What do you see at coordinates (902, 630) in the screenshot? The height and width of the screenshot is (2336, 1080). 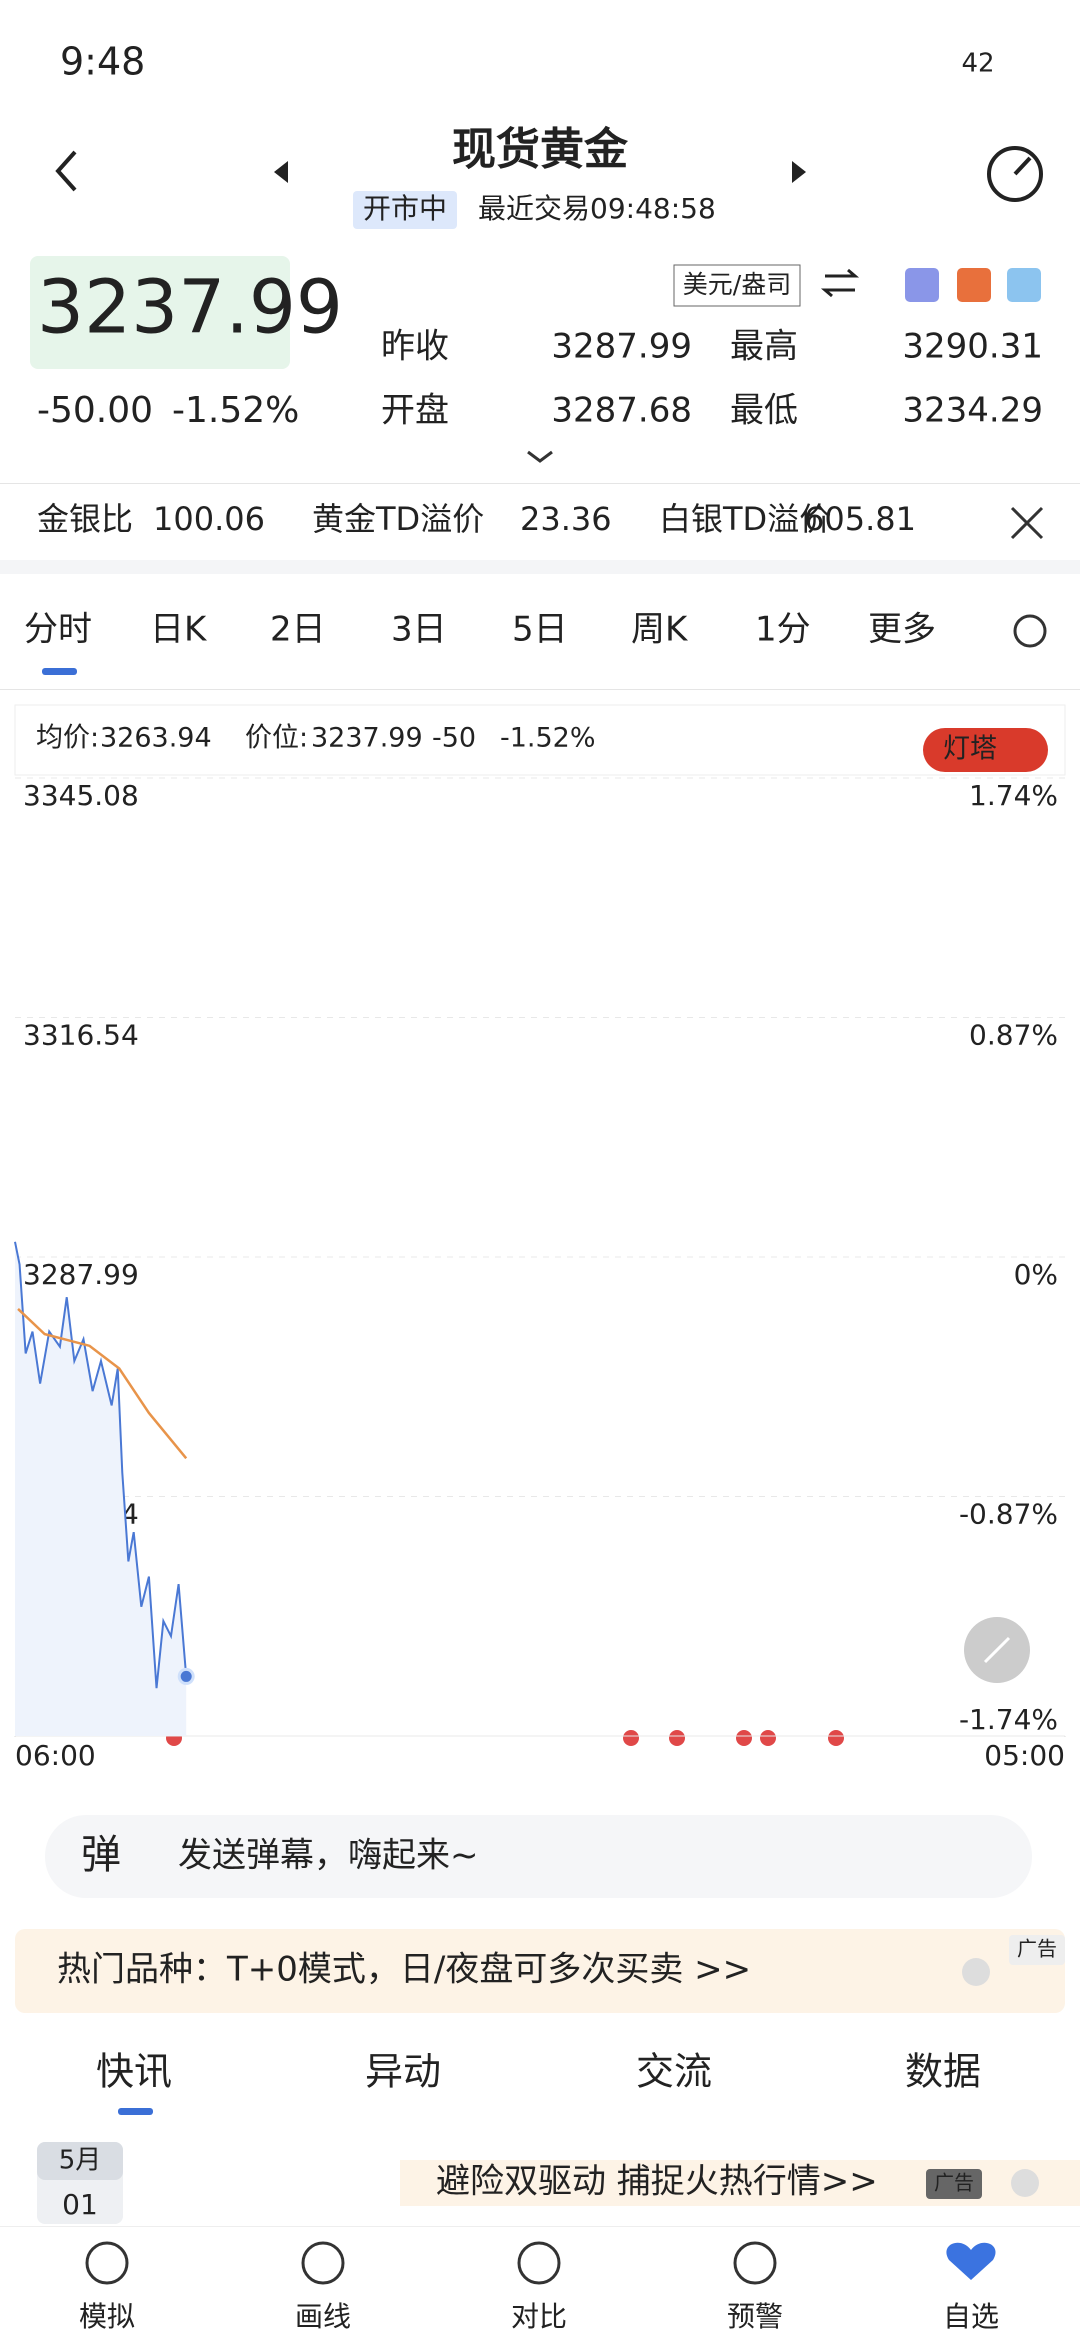 I see `tab: 更多` at bounding box center [902, 630].